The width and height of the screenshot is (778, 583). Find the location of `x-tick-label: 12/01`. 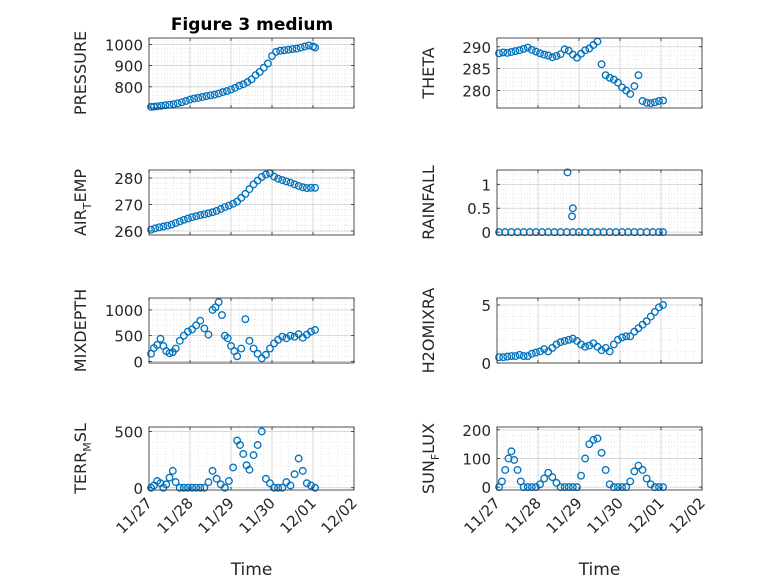

x-tick-label: 12/01 is located at coordinates (646, 515).